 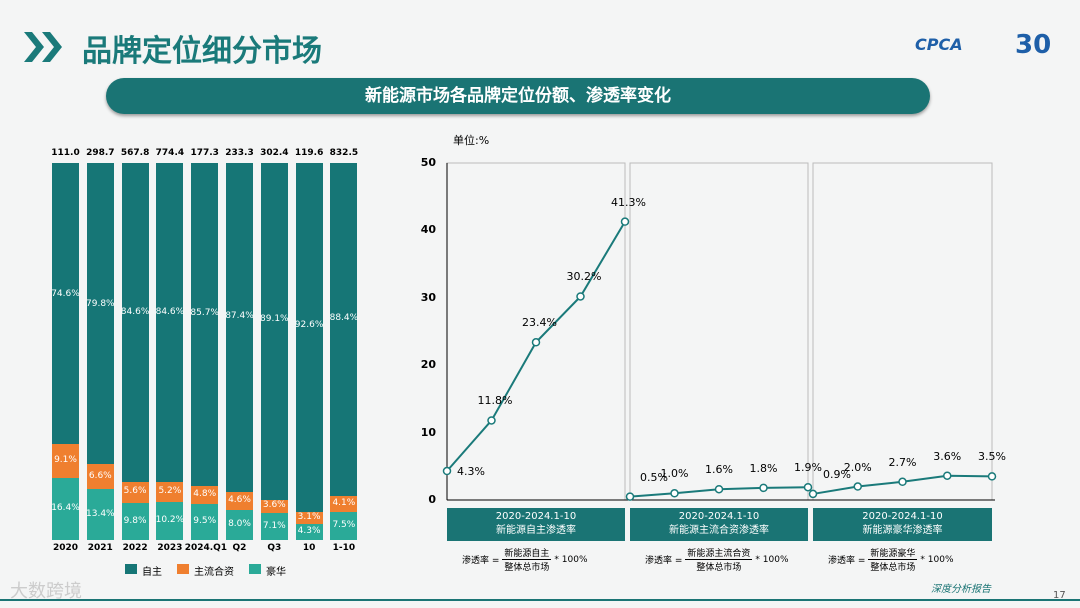 I want to click on data-label: 4.8%, so click(x=205, y=494).